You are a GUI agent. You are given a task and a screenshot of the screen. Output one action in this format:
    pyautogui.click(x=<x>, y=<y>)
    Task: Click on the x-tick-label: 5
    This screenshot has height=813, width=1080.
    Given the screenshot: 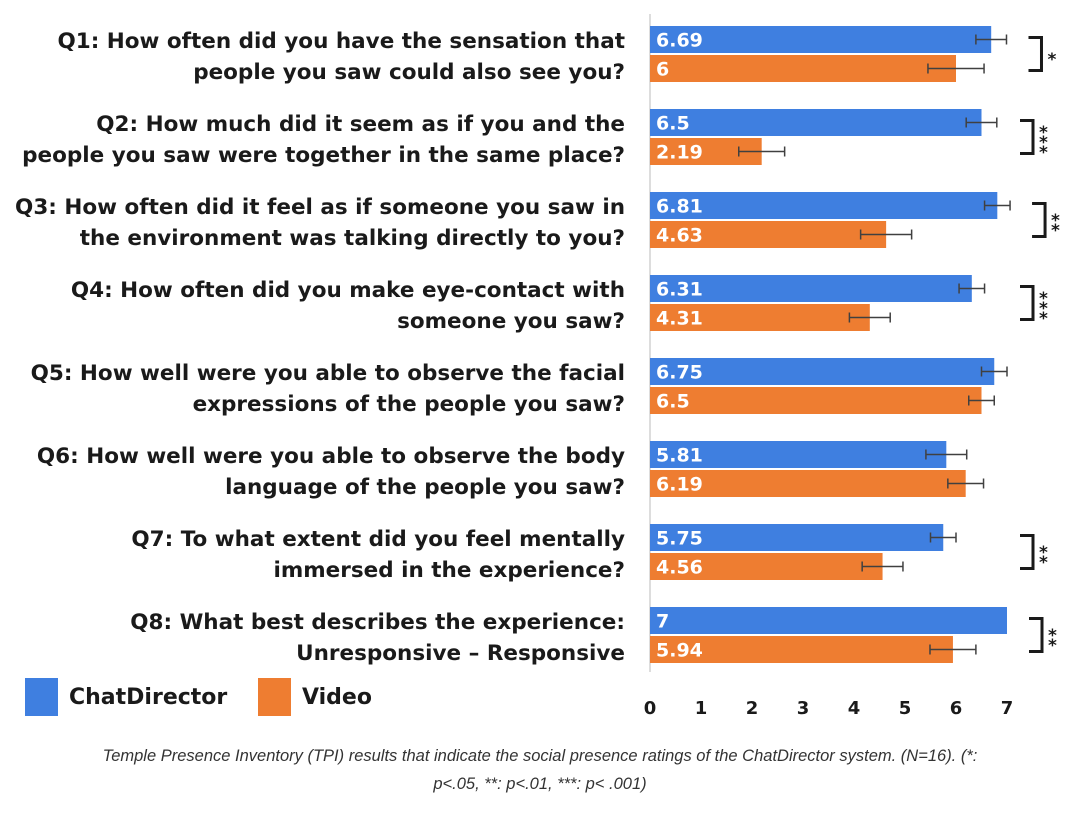 What is the action you would take?
    pyautogui.click(x=905, y=708)
    